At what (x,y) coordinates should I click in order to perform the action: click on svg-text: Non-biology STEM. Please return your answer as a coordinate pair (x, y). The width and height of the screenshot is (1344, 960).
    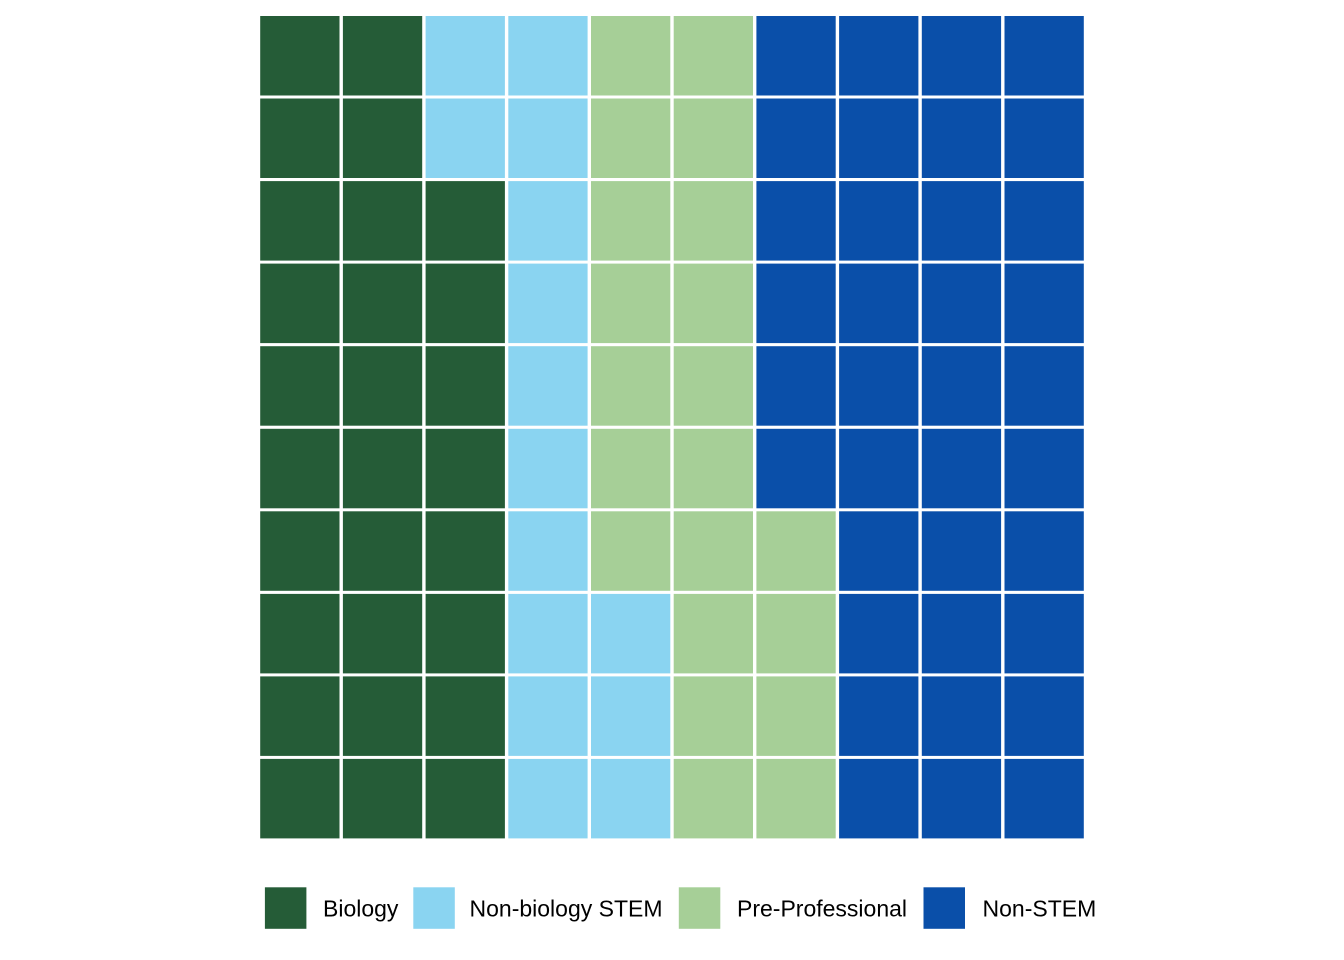
    Looking at the image, I should click on (566, 909).